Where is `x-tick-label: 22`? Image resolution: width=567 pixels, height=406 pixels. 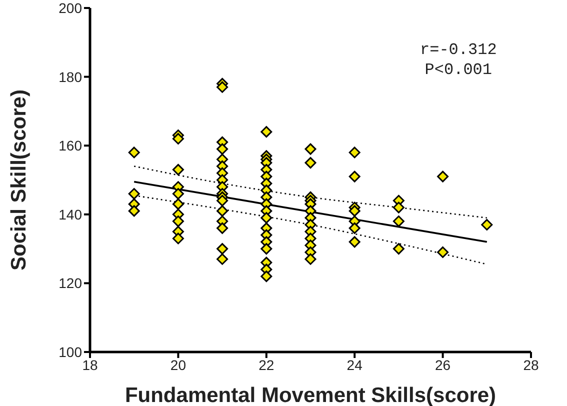 x-tick-label: 22 is located at coordinates (266, 364).